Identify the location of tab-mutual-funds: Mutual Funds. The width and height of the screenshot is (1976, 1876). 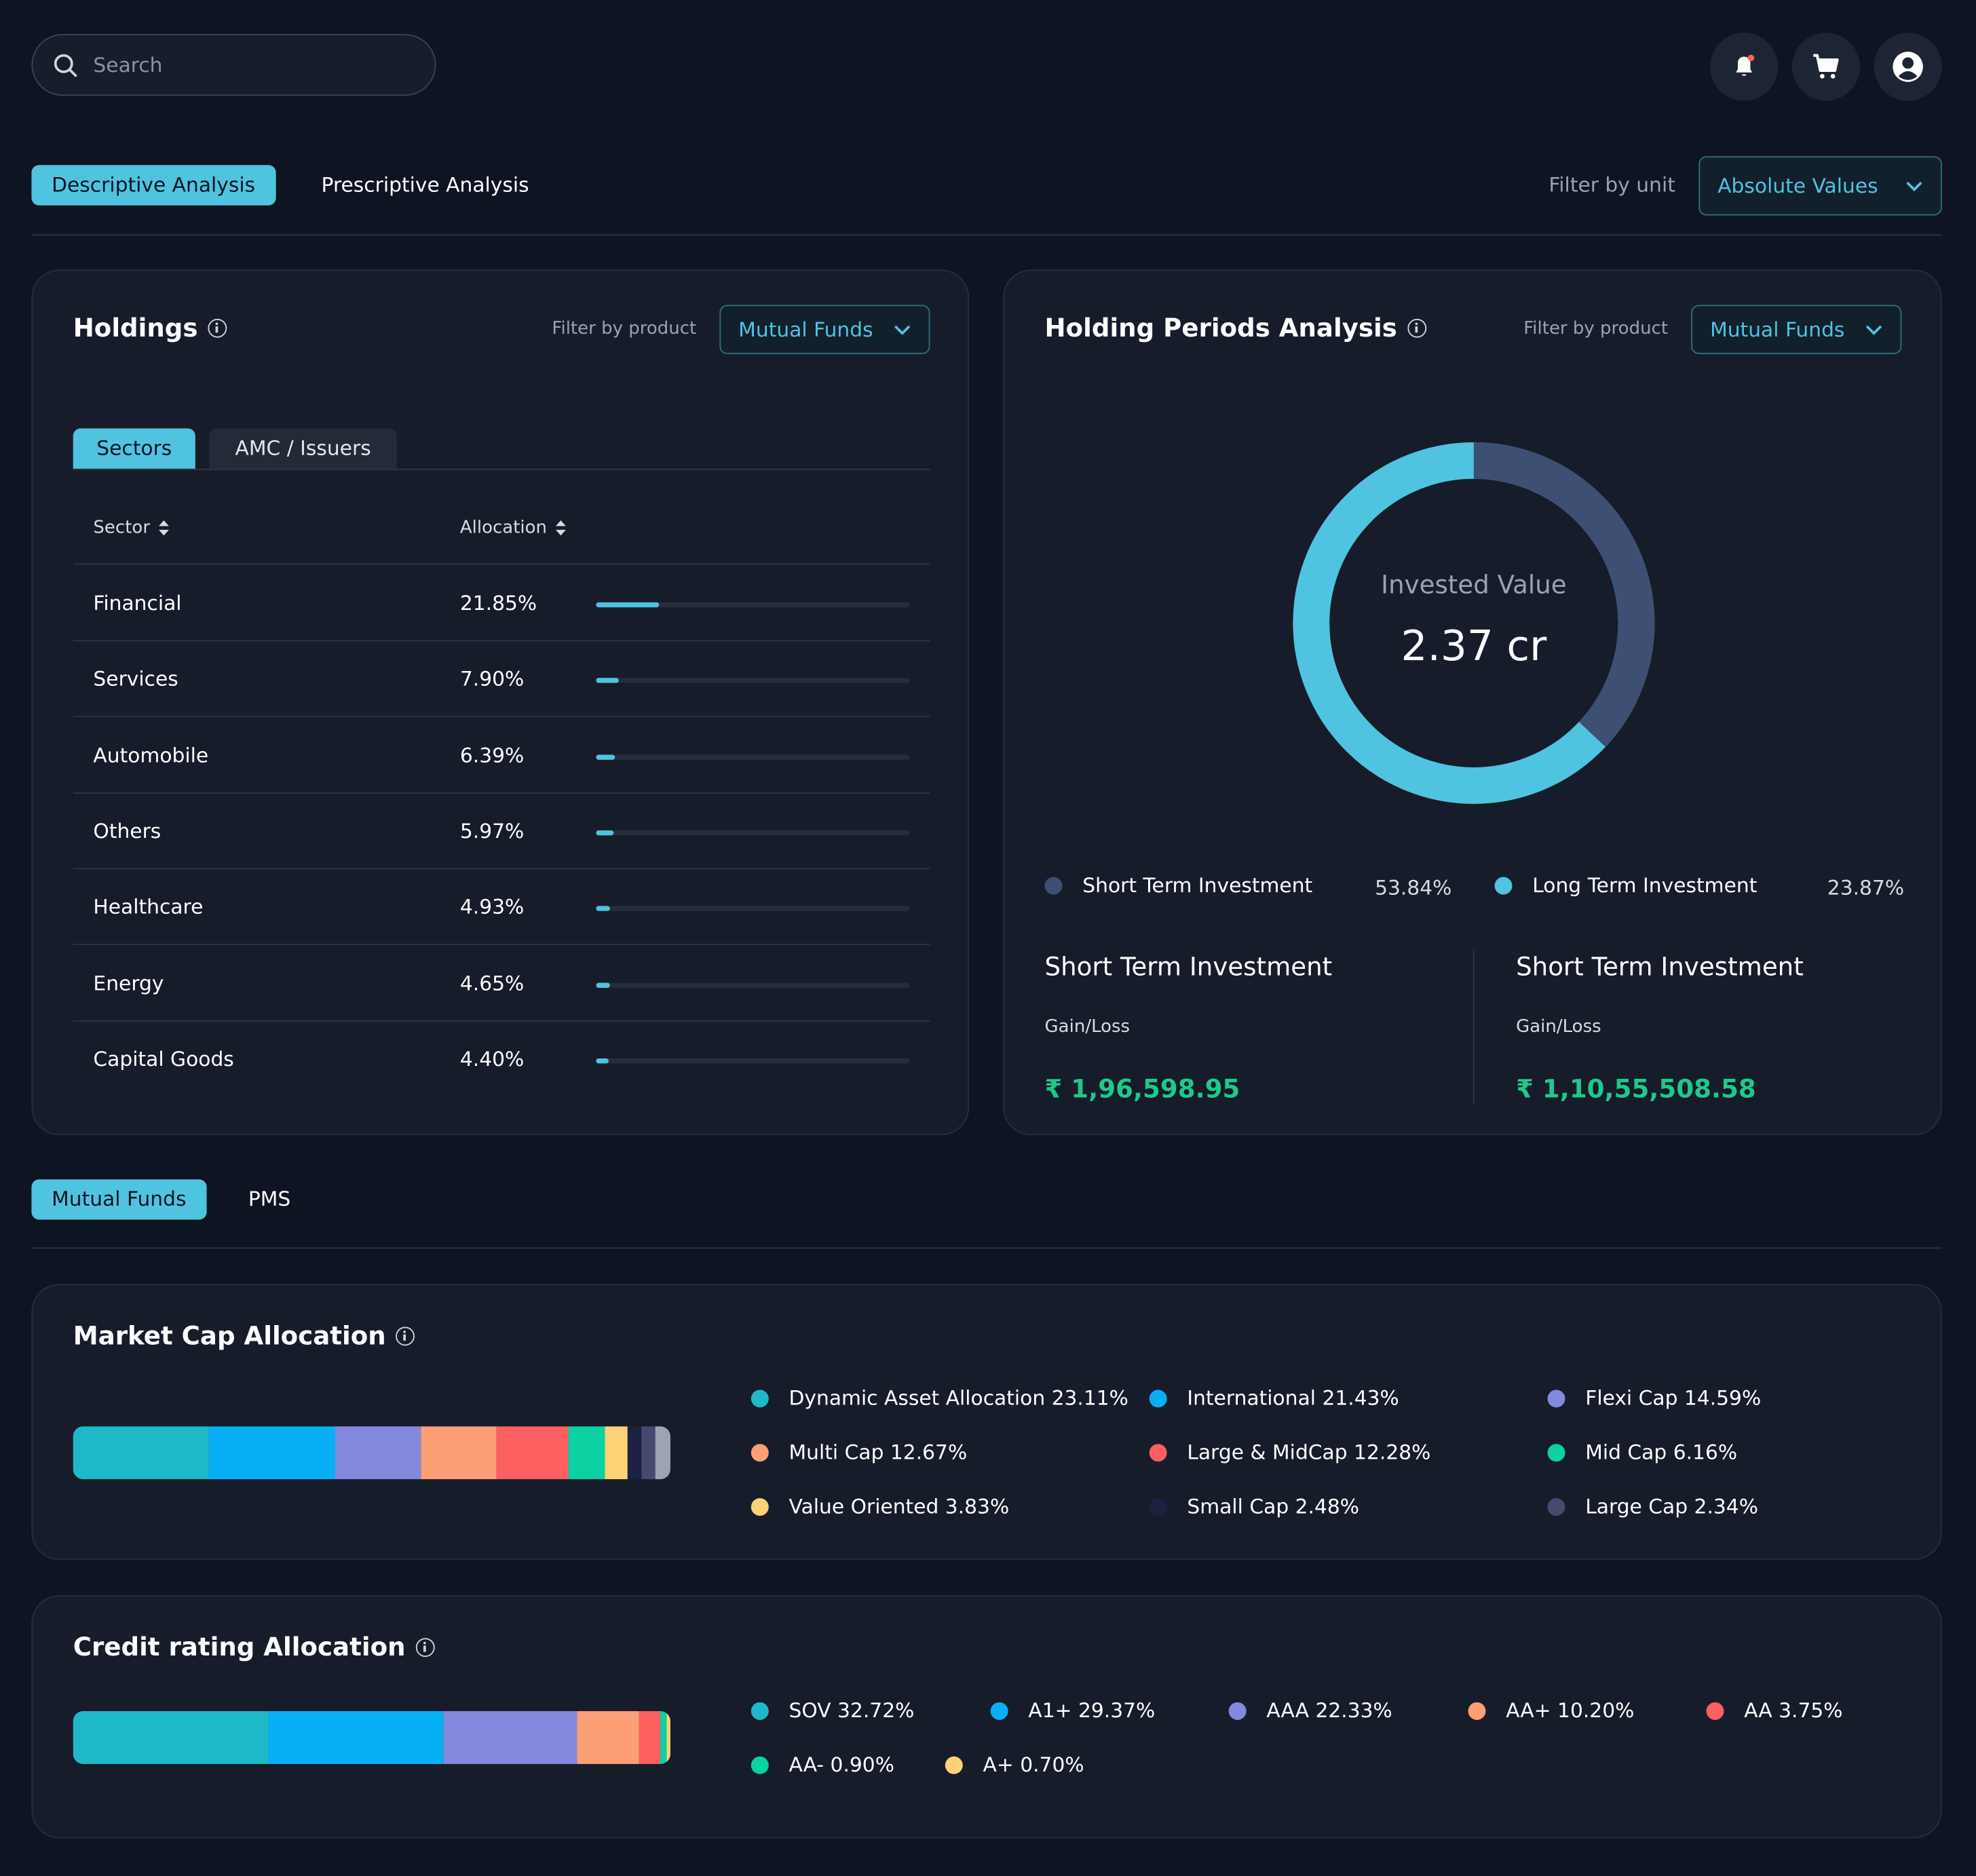
(119, 1199).